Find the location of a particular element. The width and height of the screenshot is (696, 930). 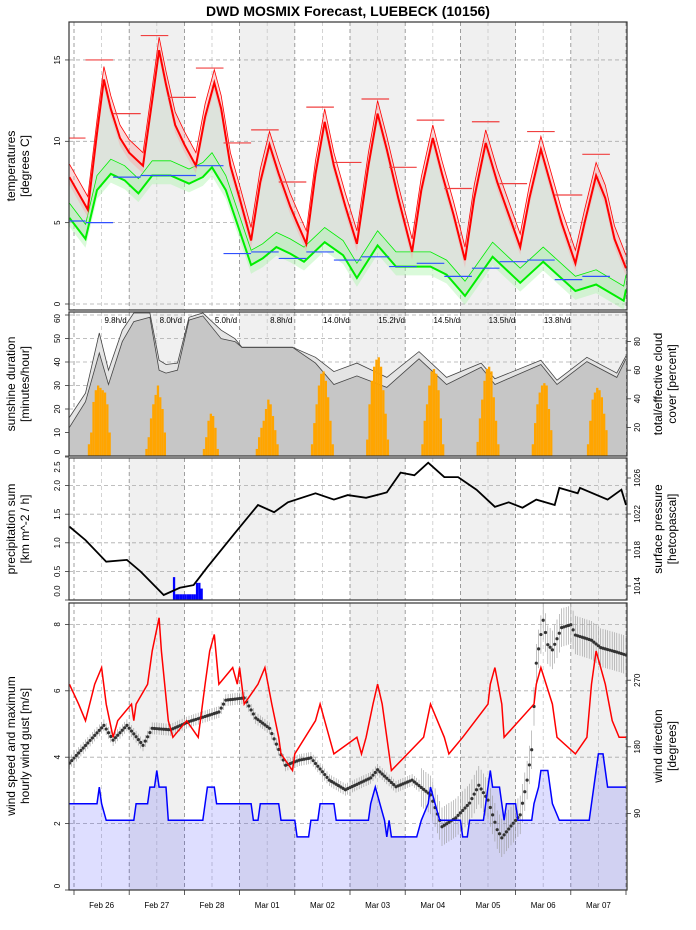

x-tick-label: Mar 01 is located at coordinates (267, 905).